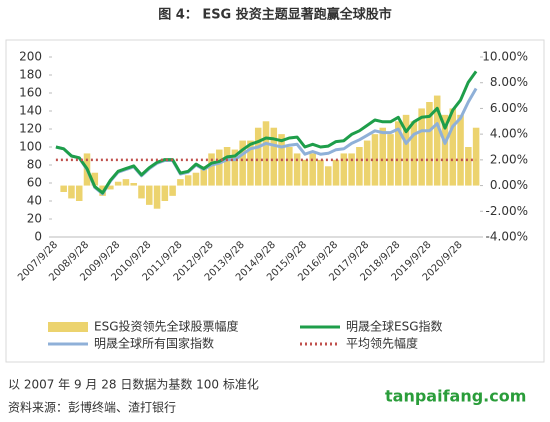  I want to click on y2-tick-label: 10.00%, so click(505, 57).